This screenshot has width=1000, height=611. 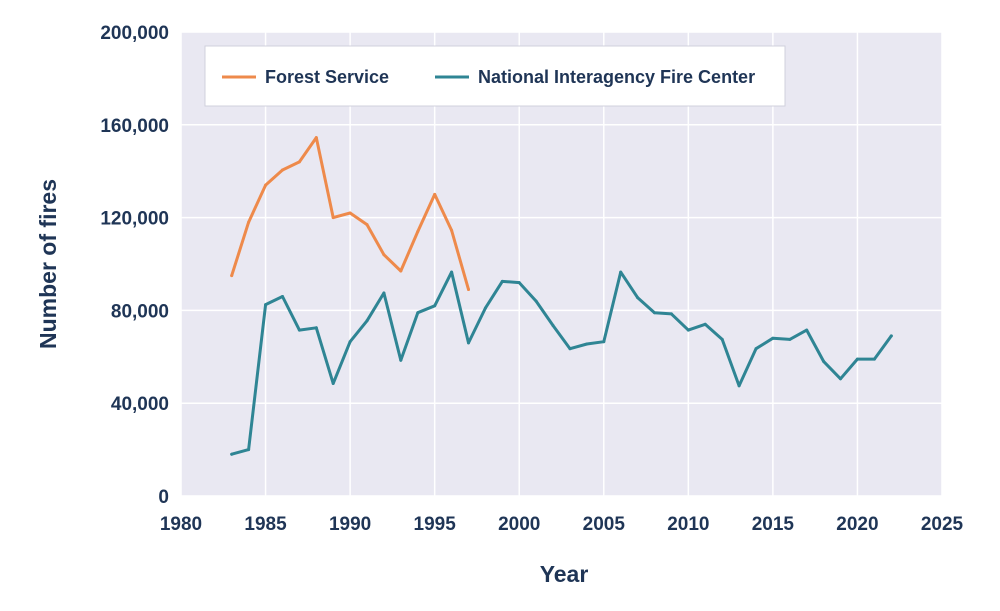 I want to click on y-tick-label: 40,000, so click(x=140, y=404).